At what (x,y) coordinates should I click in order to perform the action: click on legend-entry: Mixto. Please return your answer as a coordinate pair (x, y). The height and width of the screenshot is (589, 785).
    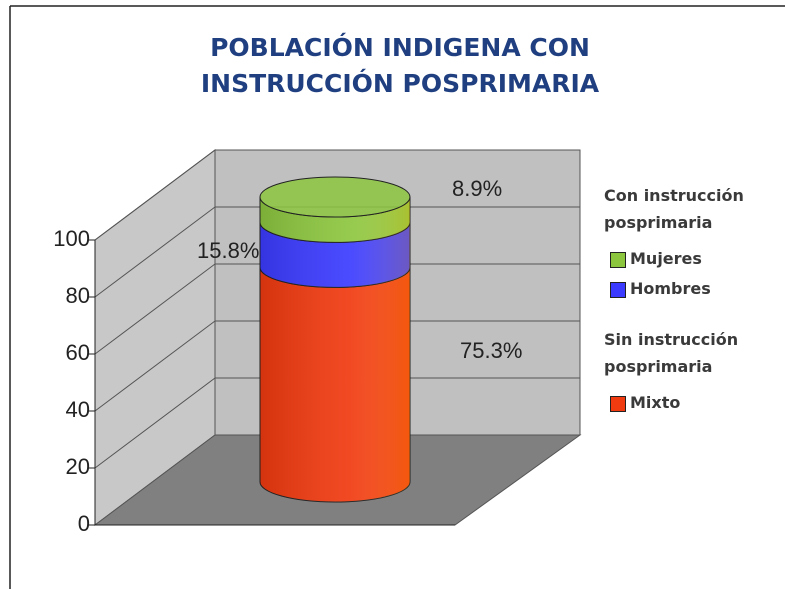
    Looking at the image, I should click on (693, 403).